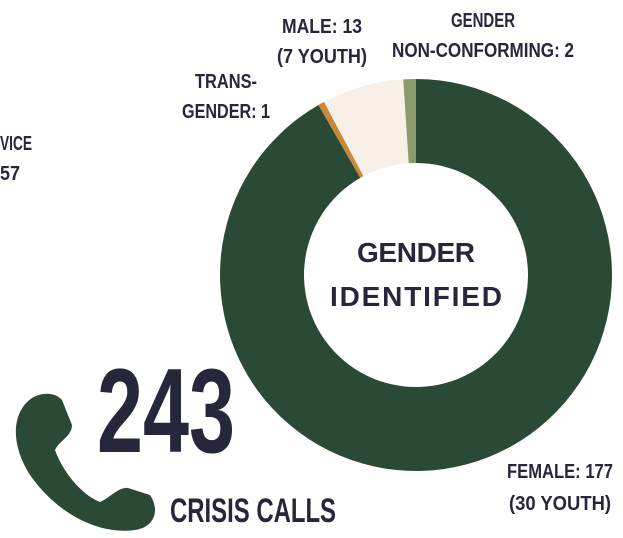 The width and height of the screenshot is (623, 538). Describe the element at coordinates (560, 472) in the screenshot. I see `slice-label: FEMALE: 177` at that location.